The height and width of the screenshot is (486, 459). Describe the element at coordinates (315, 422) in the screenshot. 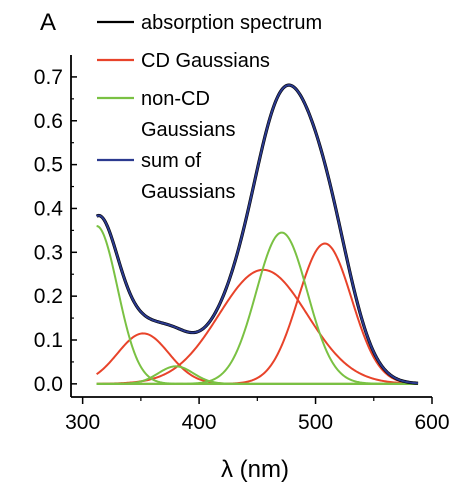

I see `x-tick-label: 500` at that location.